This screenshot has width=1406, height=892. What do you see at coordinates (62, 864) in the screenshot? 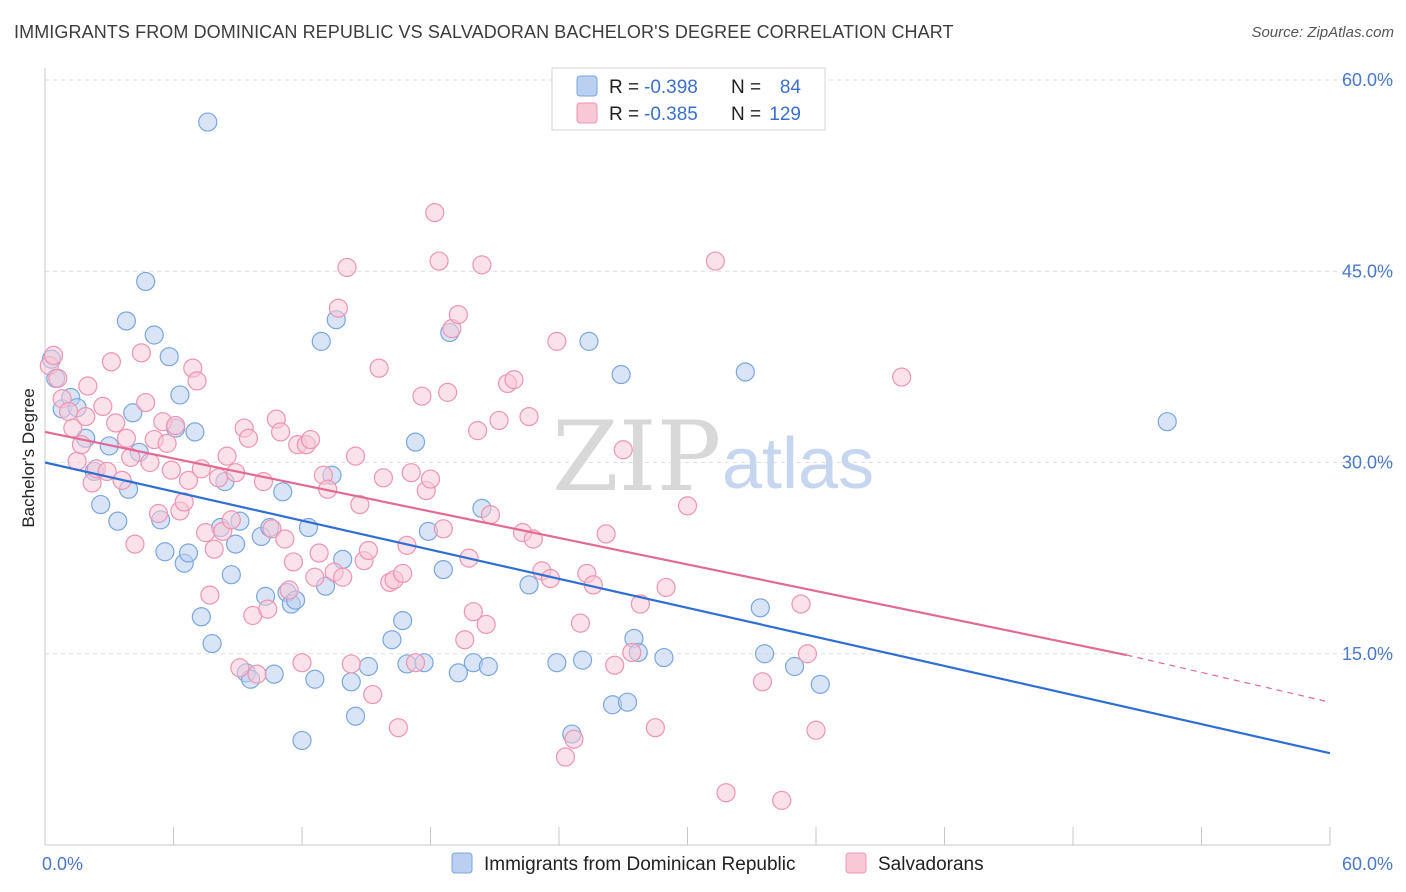
I see `x-tick-label-min: 0.0%` at bounding box center [62, 864].